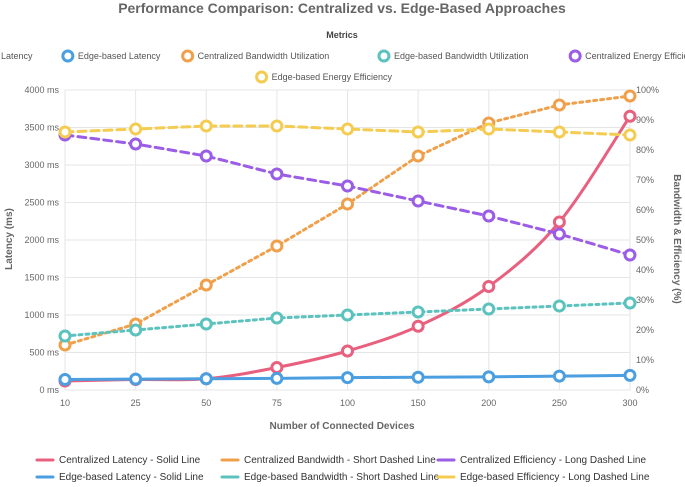 Image resolution: width=685 pixels, height=487 pixels. Describe the element at coordinates (264, 56) in the screenshot. I see `legend-label: Centralized Bandwidth Utilization` at that location.